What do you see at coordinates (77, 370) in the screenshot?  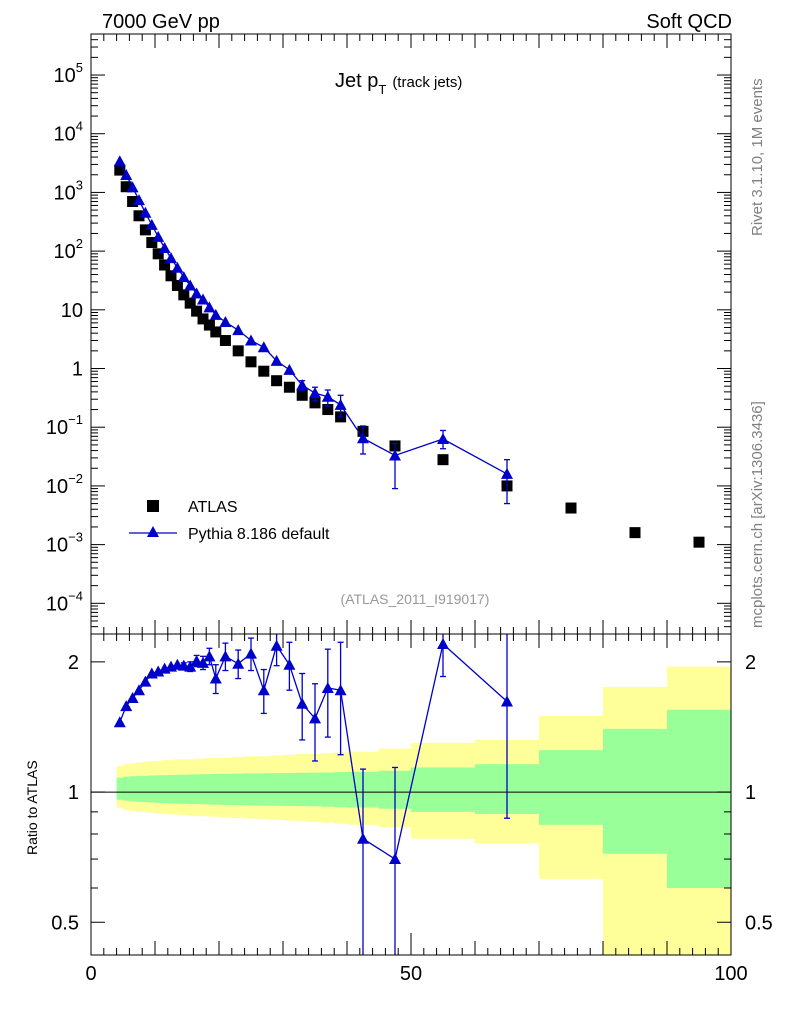 I see `y-tick-label: 1` at bounding box center [77, 370].